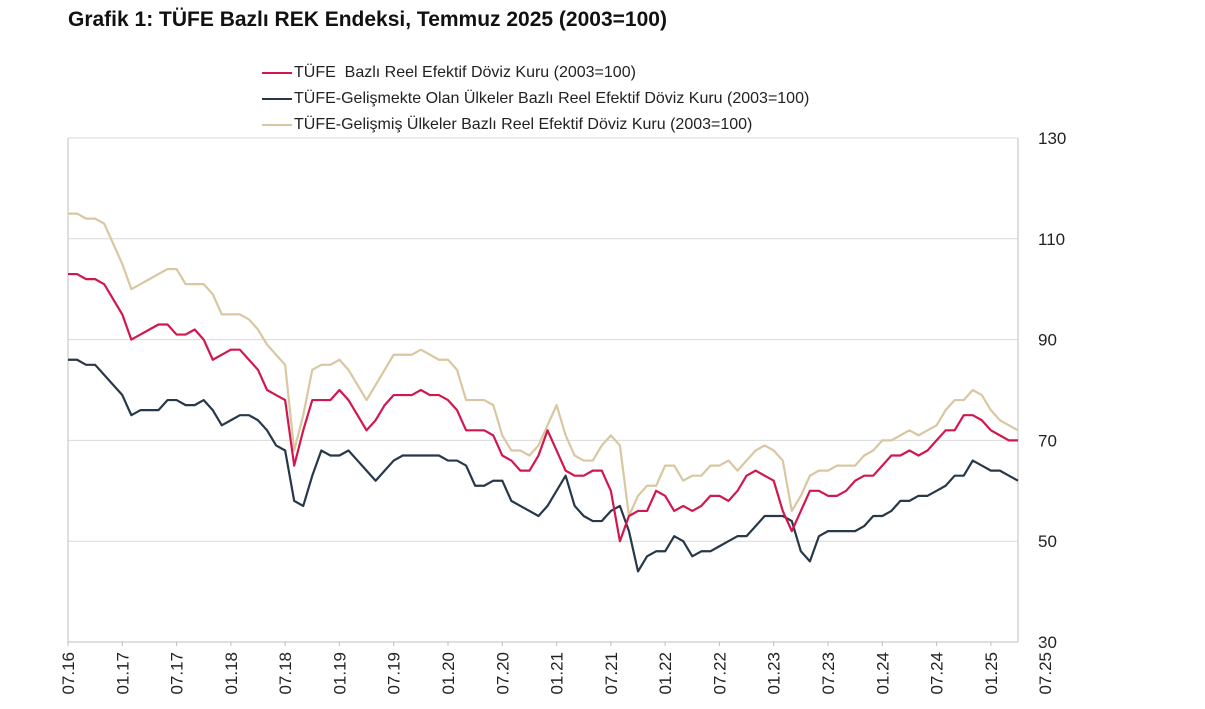  Describe the element at coordinates (719, 673) in the screenshot. I see `x-tick-label-12: 07.22` at that location.